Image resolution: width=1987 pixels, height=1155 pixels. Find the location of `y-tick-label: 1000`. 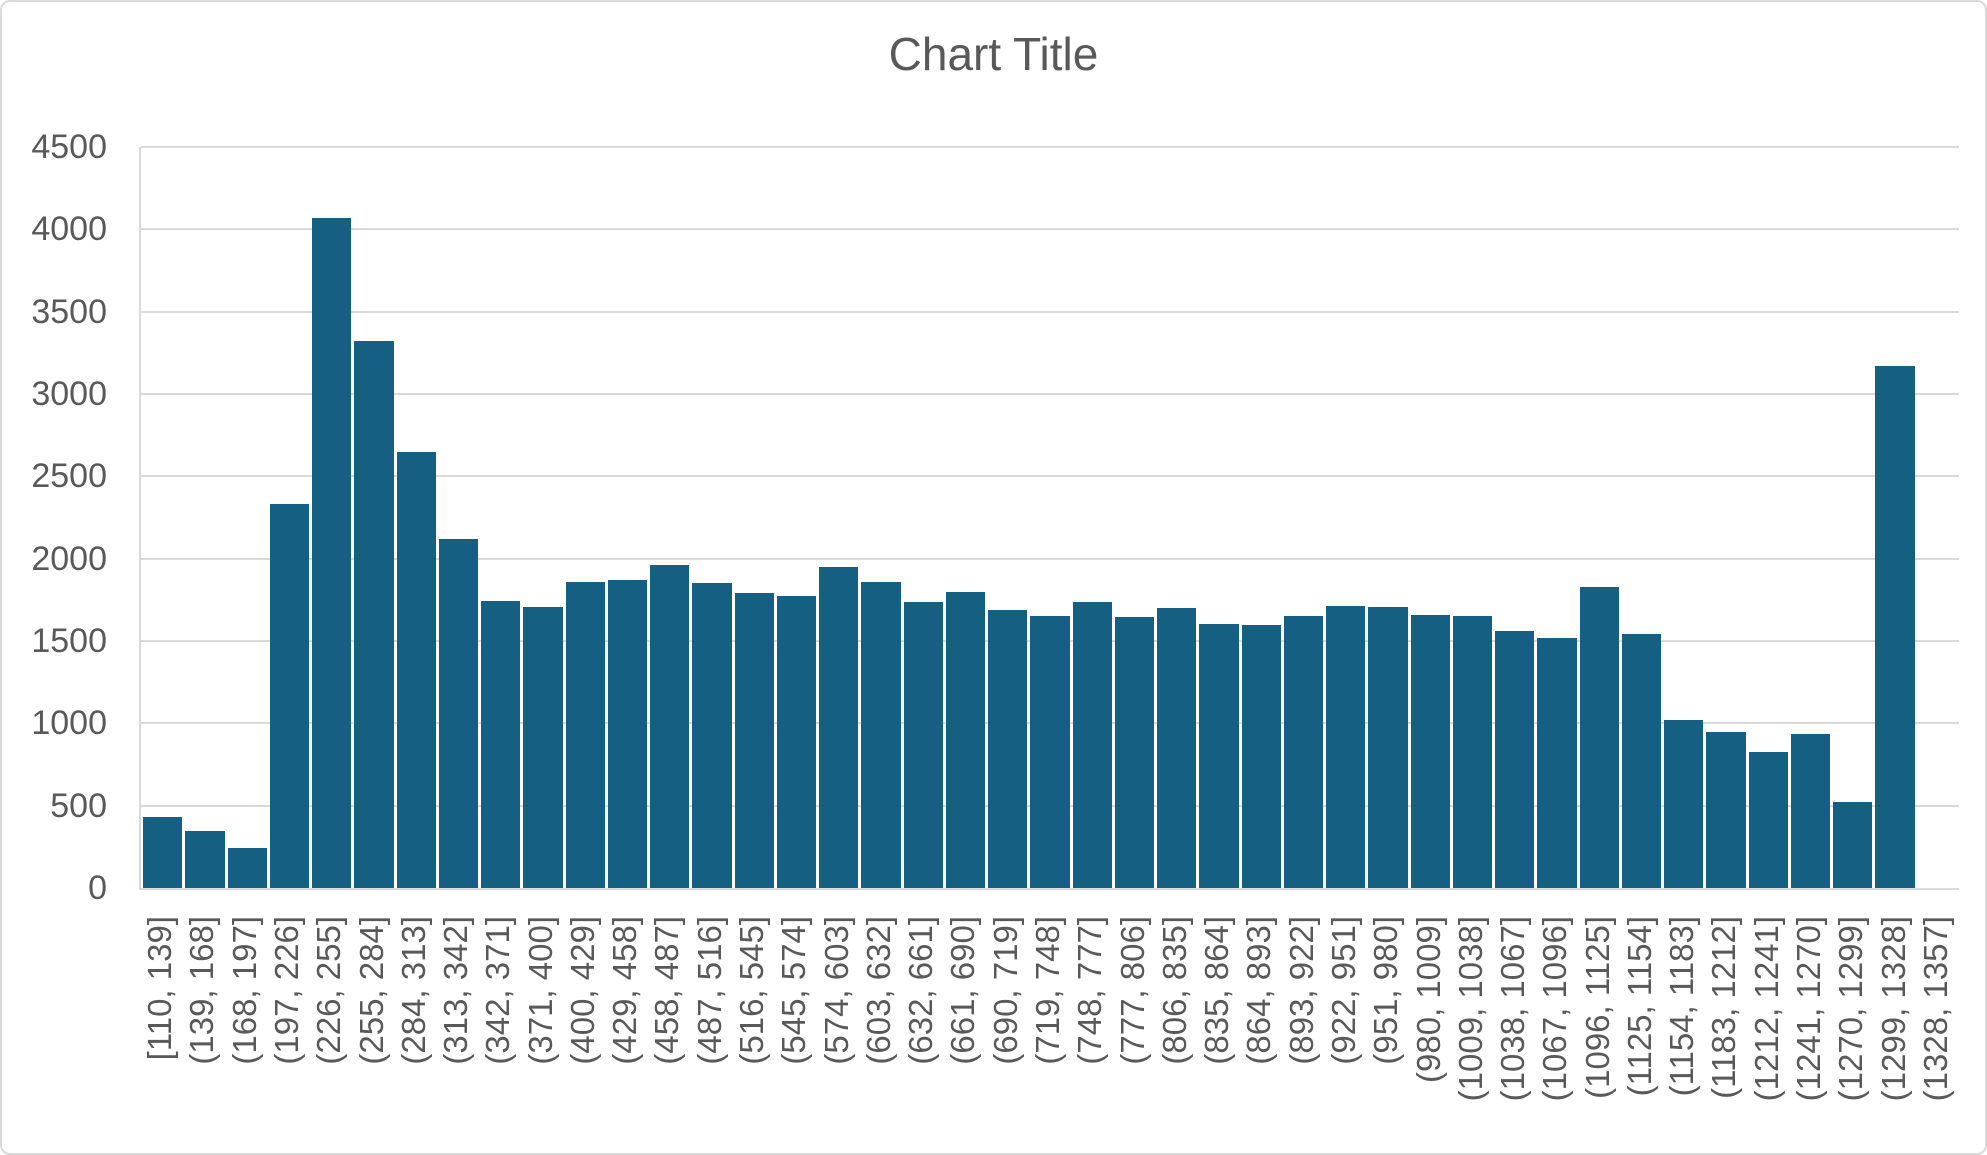

y-tick-label: 1000 is located at coordinates (69, 723).